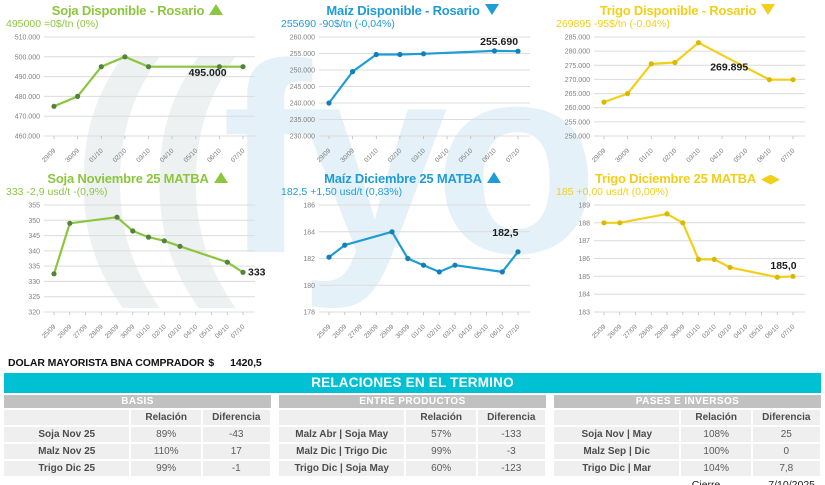 The width and height of the screenshot is (825, 485). Describe the element at coordinates (257, 272) in the screenshot. I see `svg-text: 333` at that location.